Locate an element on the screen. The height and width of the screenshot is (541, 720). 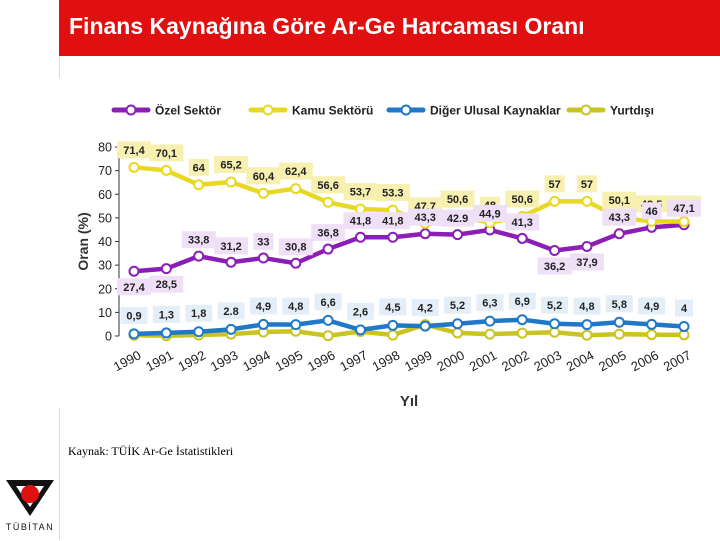
data-label-2: 6,6 is located at coordinates (327, 303).